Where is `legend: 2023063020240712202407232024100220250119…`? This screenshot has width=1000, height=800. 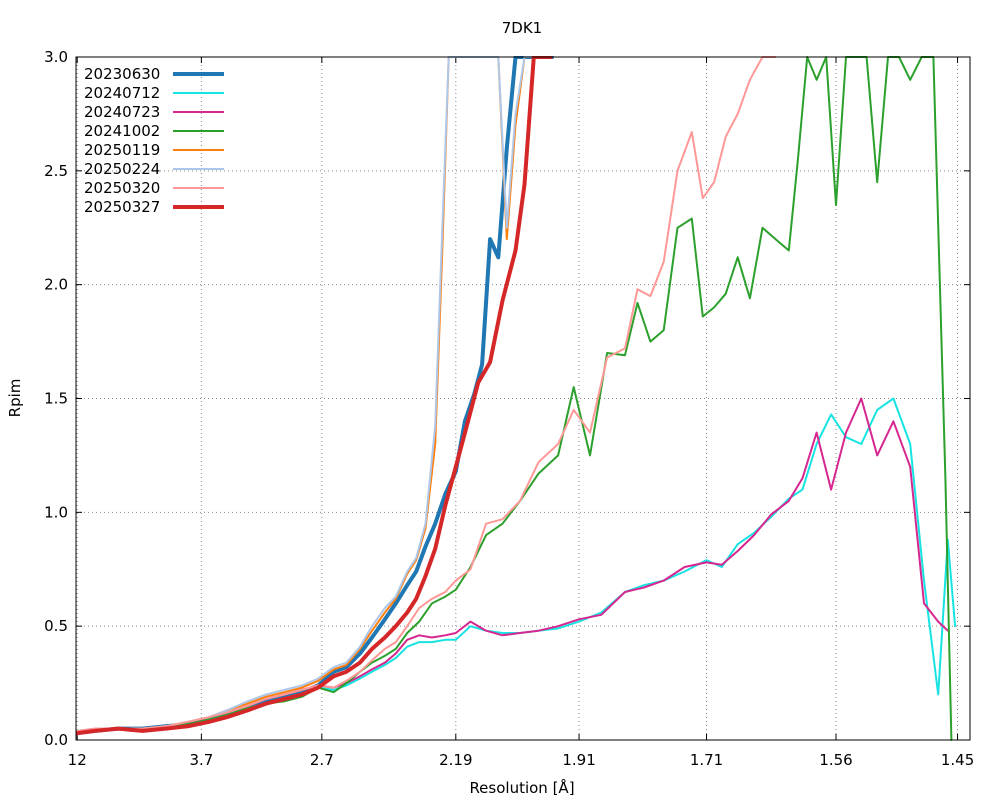
legend: 2023063020240712202407232024100220250119… is located at coordinates (154, 140).